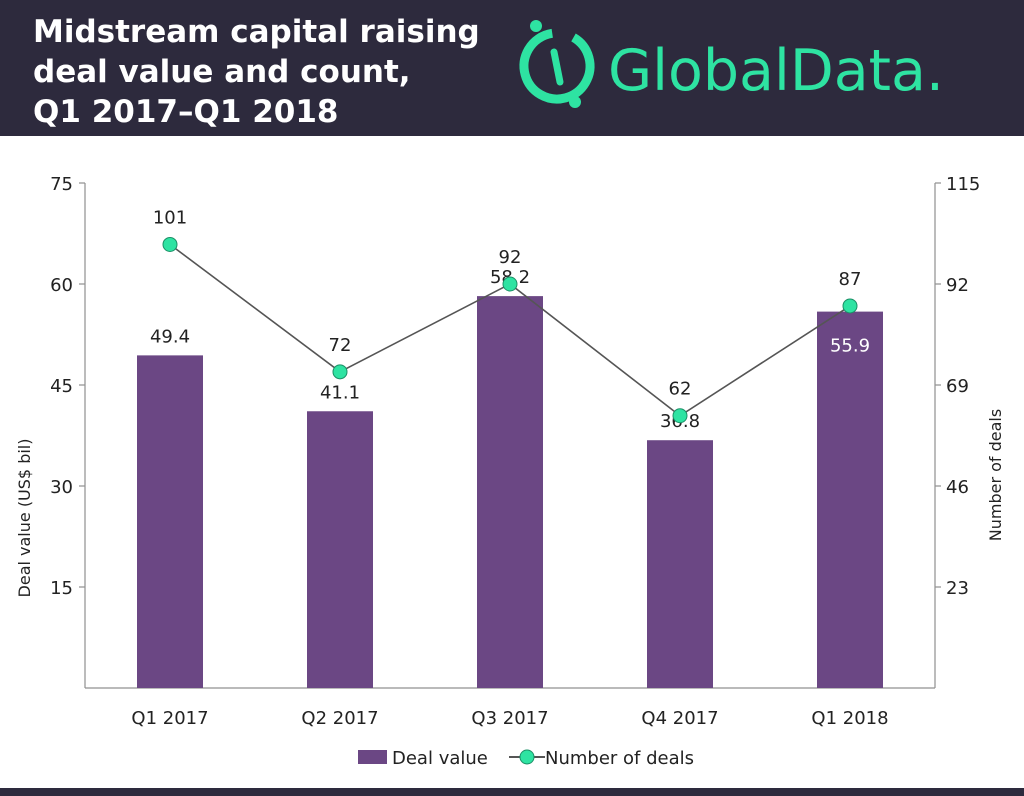  I want to click on bar-data-label: 49.4, so click(170, 336).